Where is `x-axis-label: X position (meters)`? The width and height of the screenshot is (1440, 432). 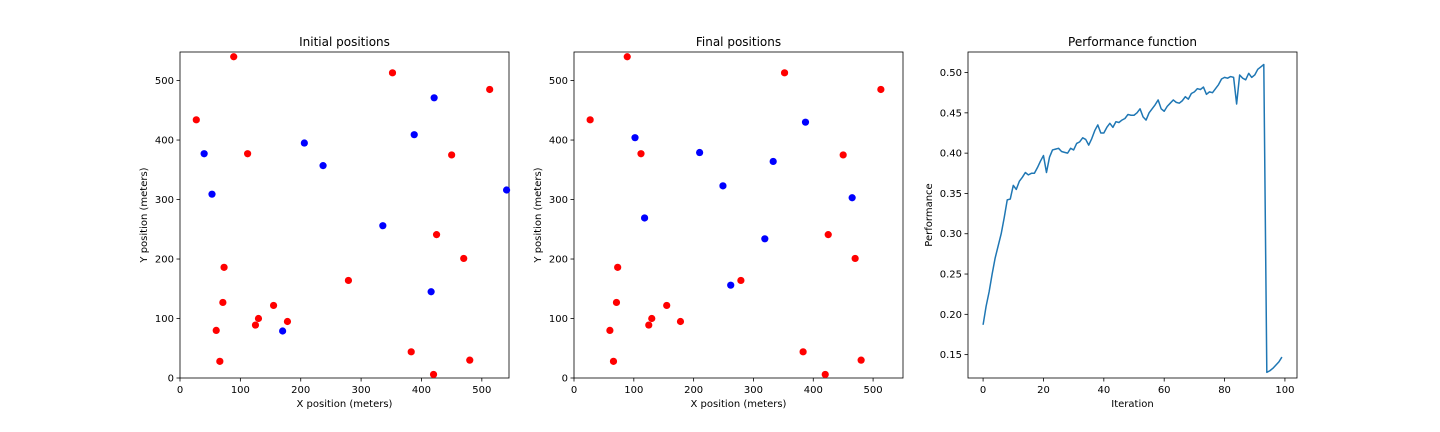
x-axis-label: X position (meters) is located at coordinates (345, 404).